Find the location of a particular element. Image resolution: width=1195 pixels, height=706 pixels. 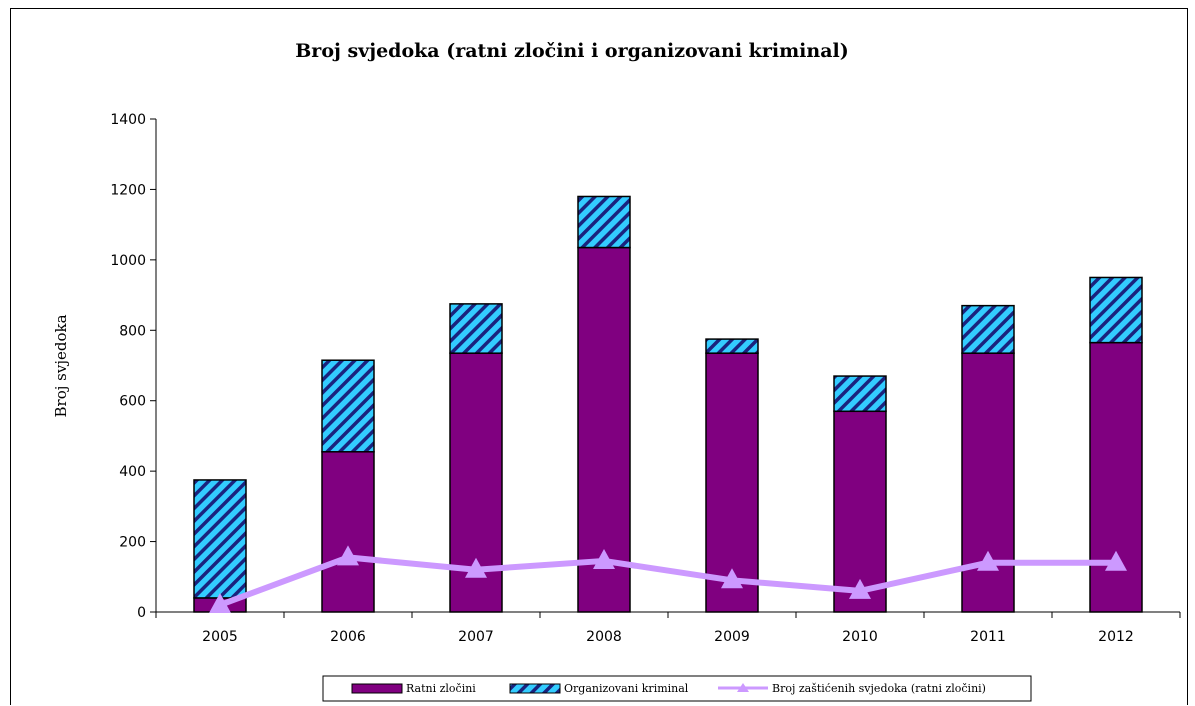

y-tick-label: 200 is located at coordinates (132, 543).